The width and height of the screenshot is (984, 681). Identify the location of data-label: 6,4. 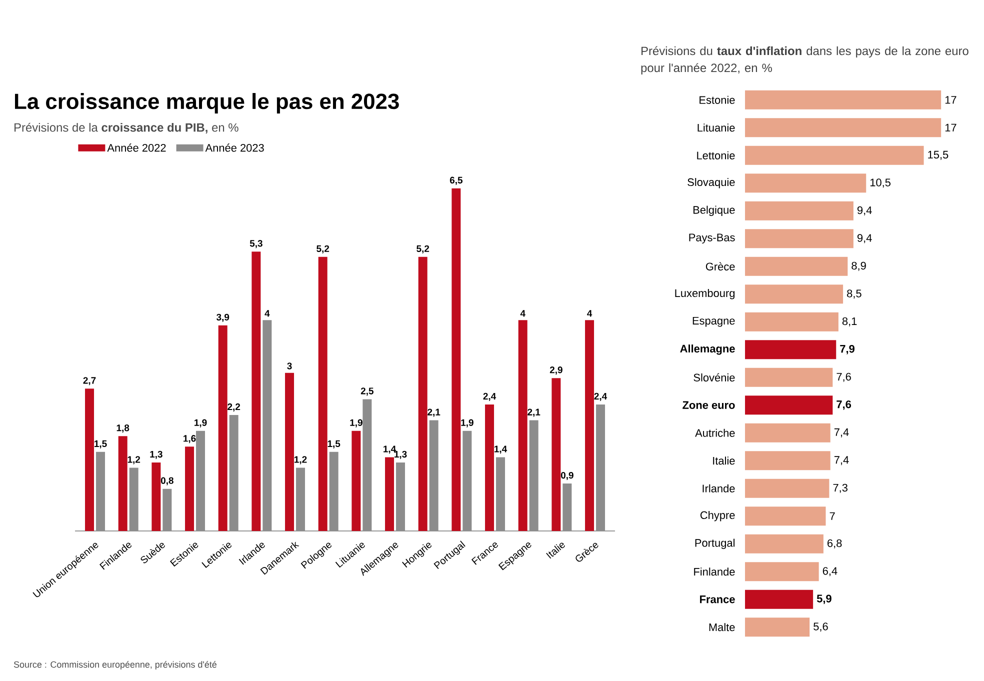
(830, 571).